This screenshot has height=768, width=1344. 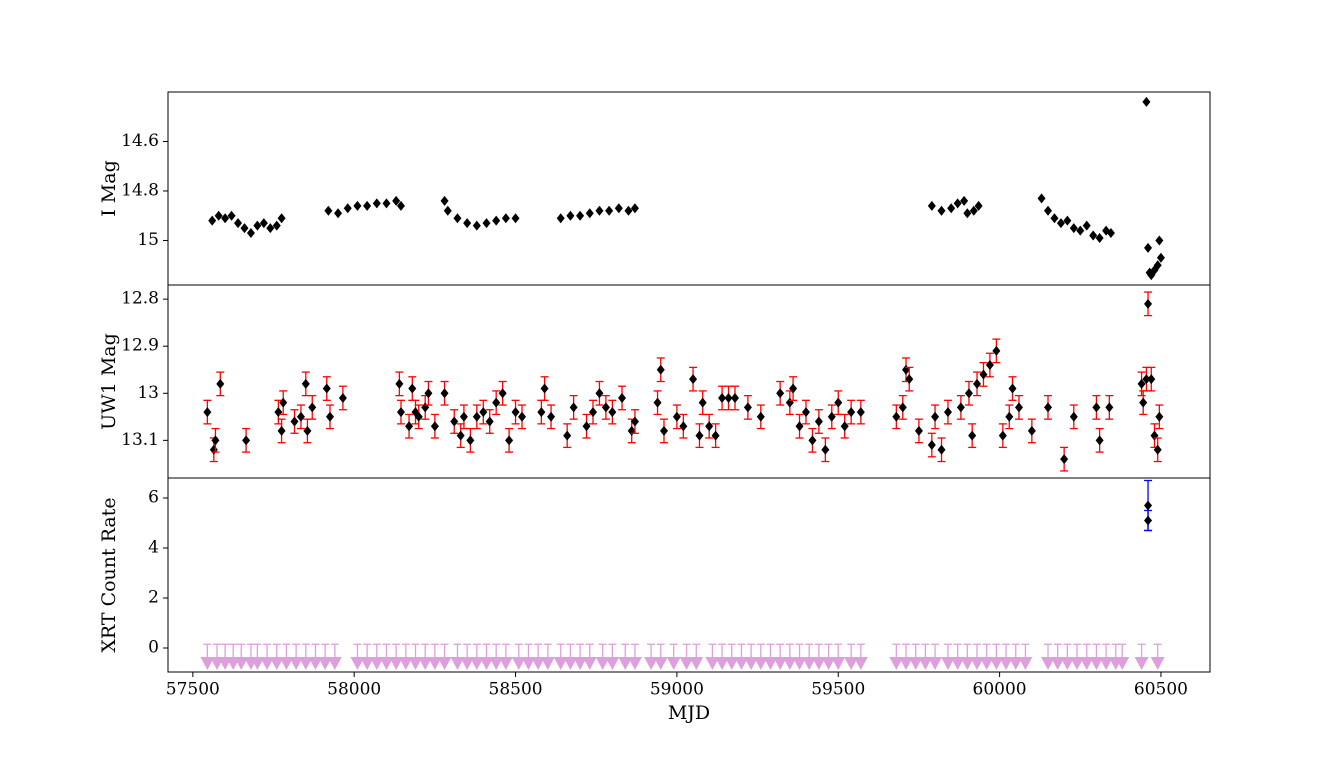 What do you see at coordinates (677, 690) in the screenshot?
I see `x-tick-label: 59000` at bounding box center [677, 690].